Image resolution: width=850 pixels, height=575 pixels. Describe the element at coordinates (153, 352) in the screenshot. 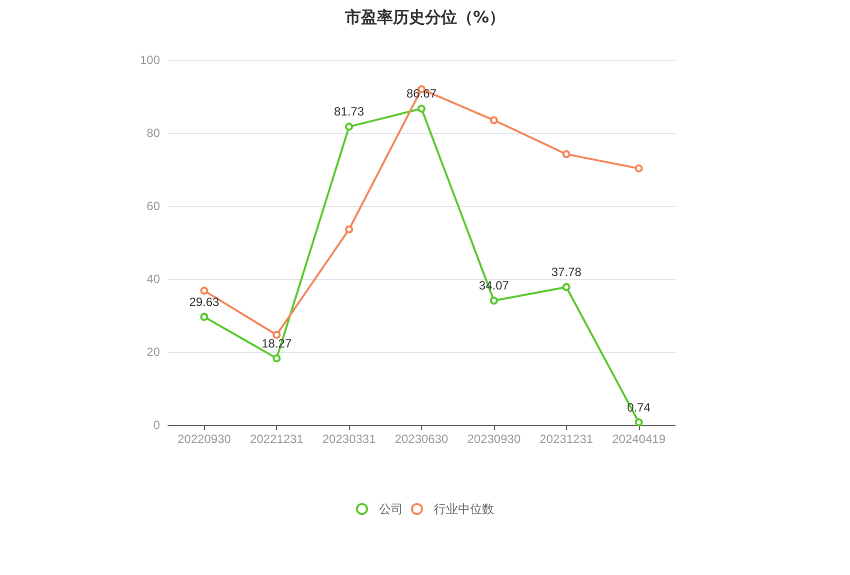

I see `y-tick-label: 20` at that location.